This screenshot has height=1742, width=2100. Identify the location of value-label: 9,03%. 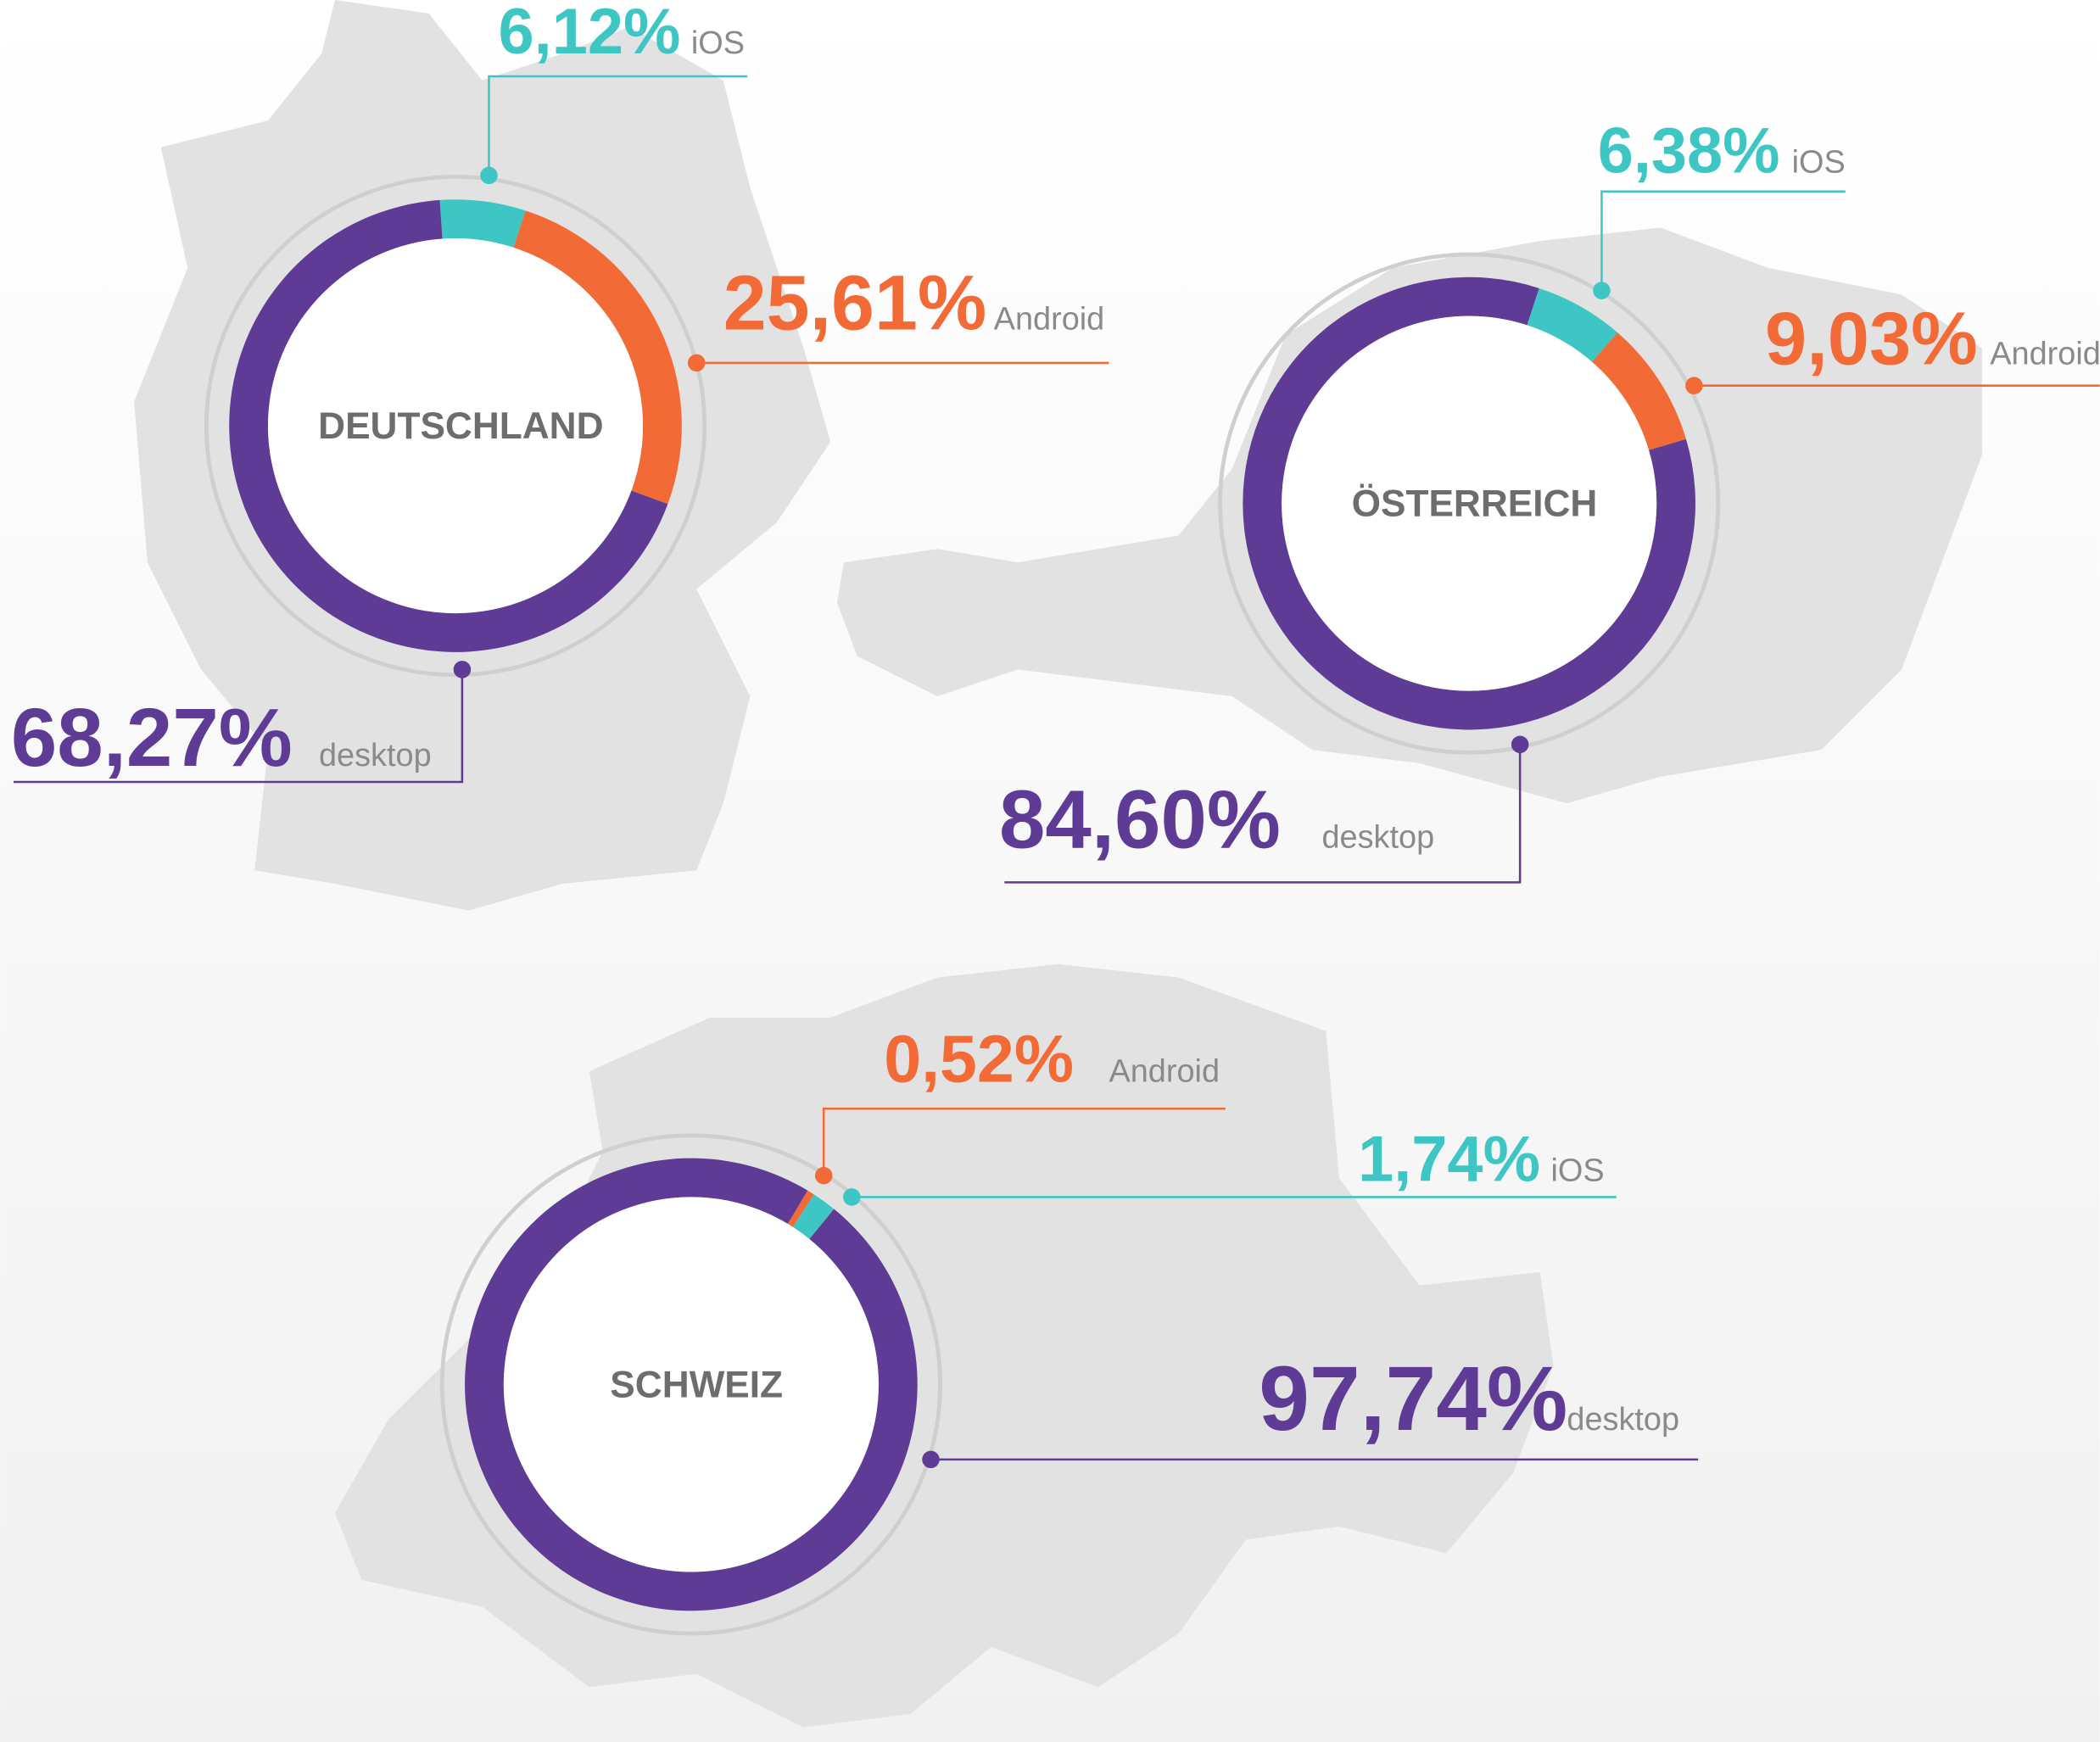
(1872, 338).